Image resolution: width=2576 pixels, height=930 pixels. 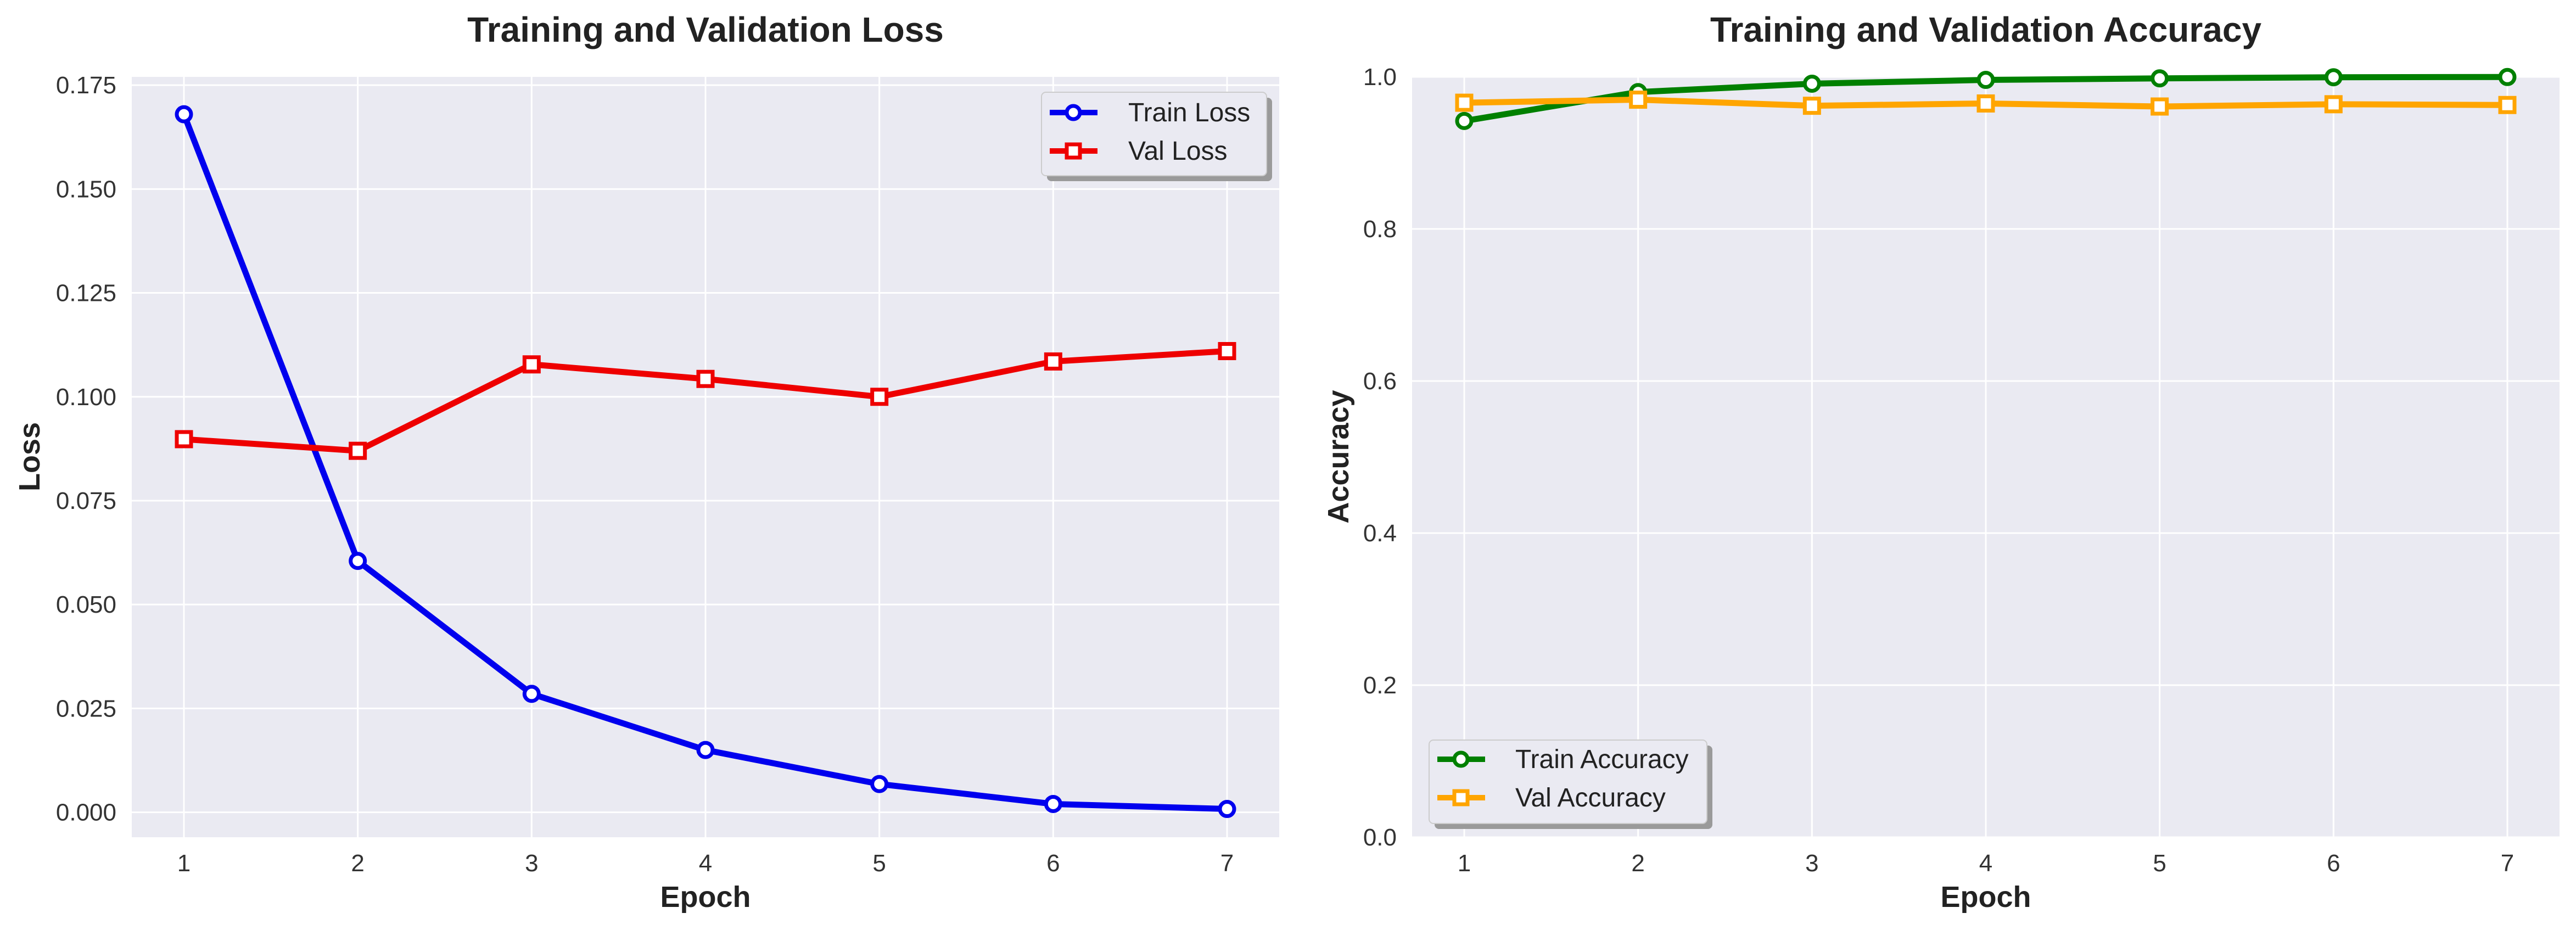 What do you see at coordinates (2334, 864) in the screenshot?
I see `accuracy-x-tick-label: 6` at bounding box center [2334, 864].